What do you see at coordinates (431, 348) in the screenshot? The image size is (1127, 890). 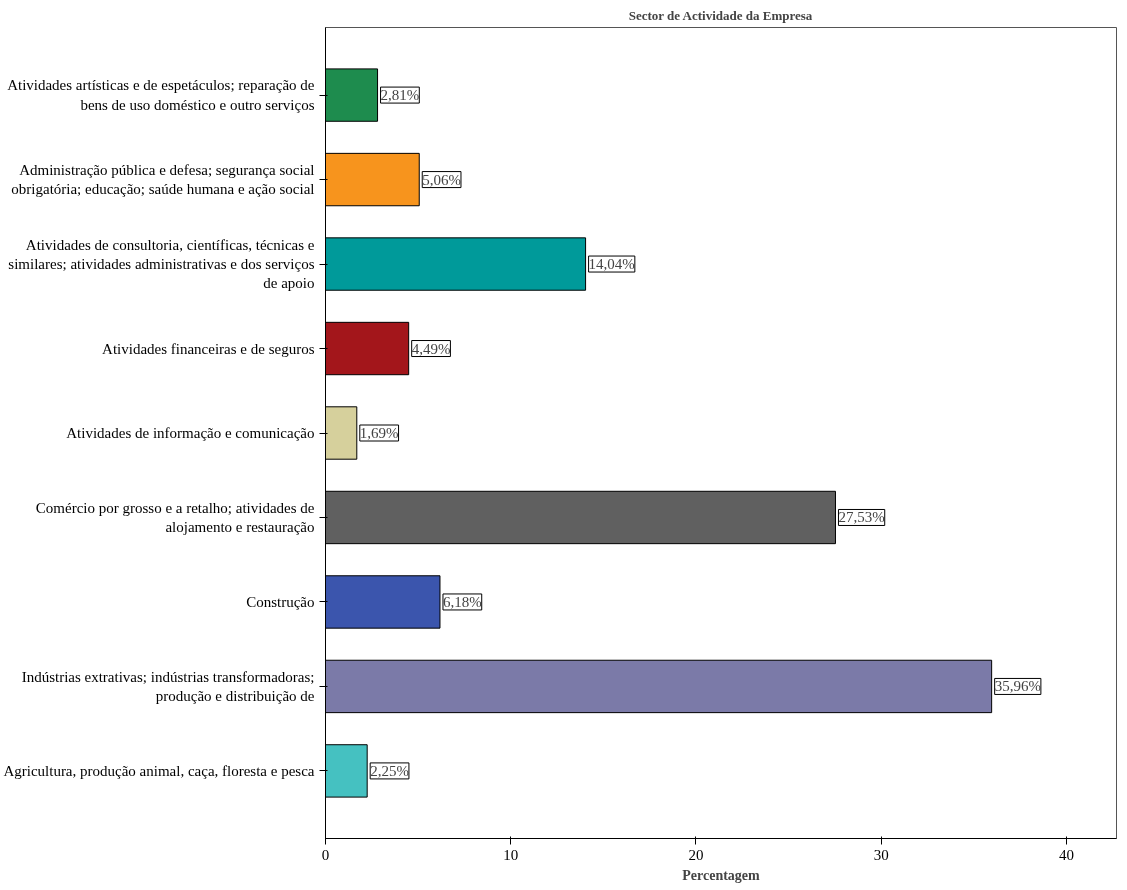 I see `data-label: 4,49%` at bounding box center [431, 348].